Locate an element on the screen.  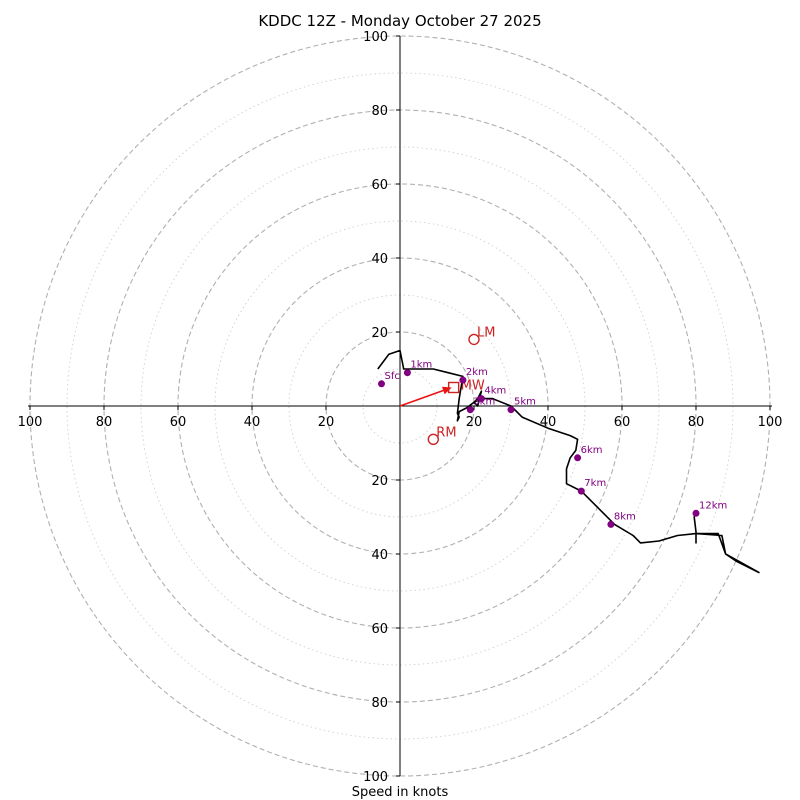
height-marker-label: 7km is located at coordinates (595, 483).